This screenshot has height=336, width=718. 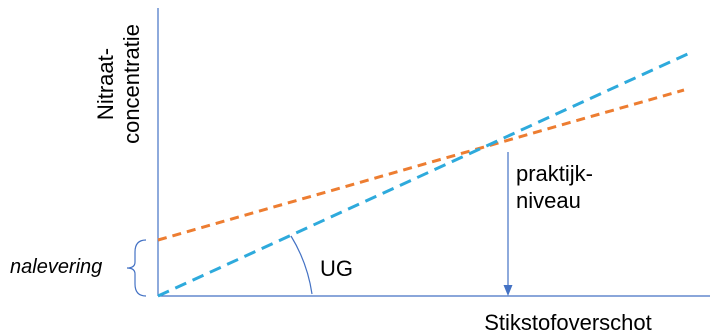 What do you see at coordinates (568, 322) in the screenshot?
I see `x-axis-label: Stikstofoverschot` at bounding box center [568, 322].